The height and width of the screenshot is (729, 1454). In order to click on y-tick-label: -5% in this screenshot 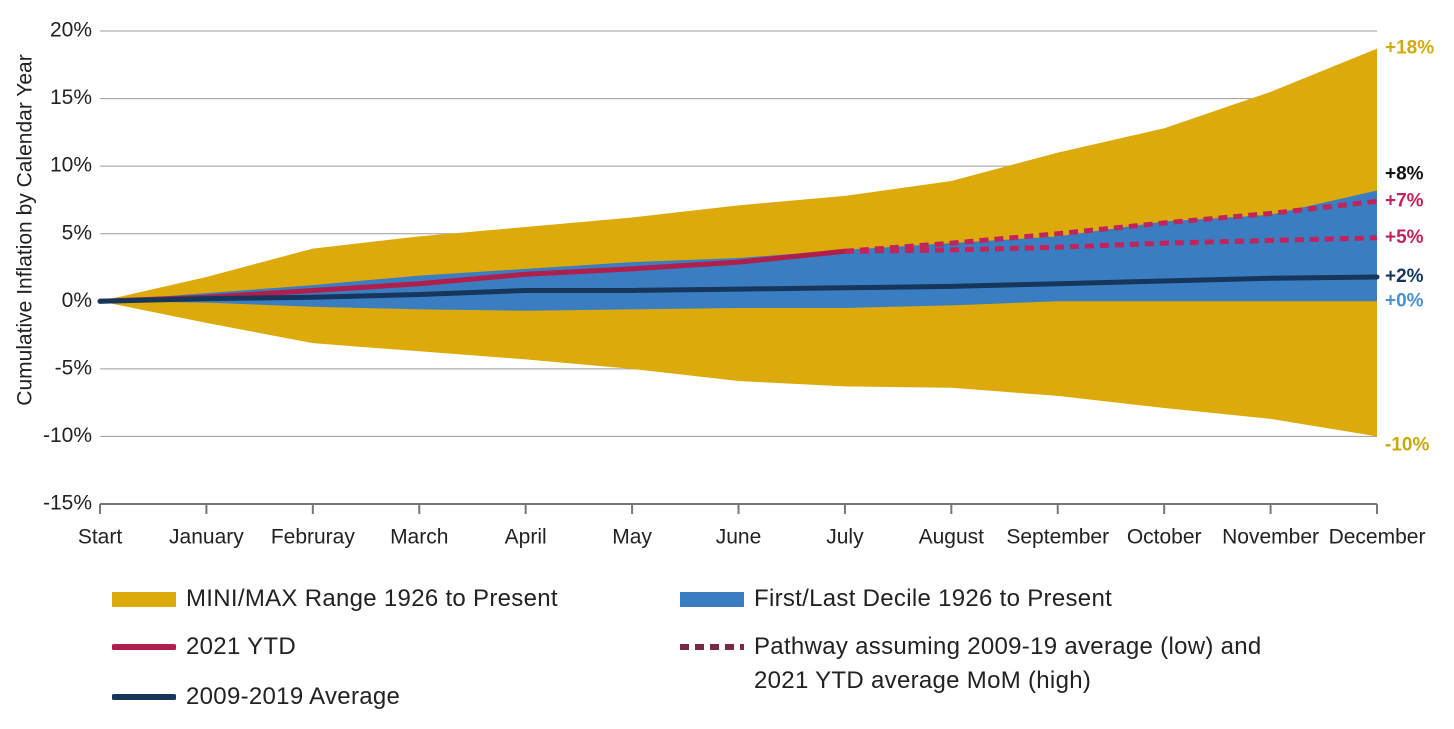, I will do `click(73, 367)`.